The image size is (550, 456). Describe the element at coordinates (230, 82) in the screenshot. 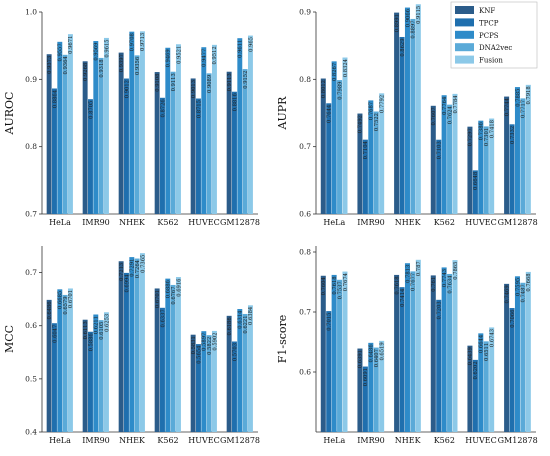

I see `data-label: 0.9113` at that location.